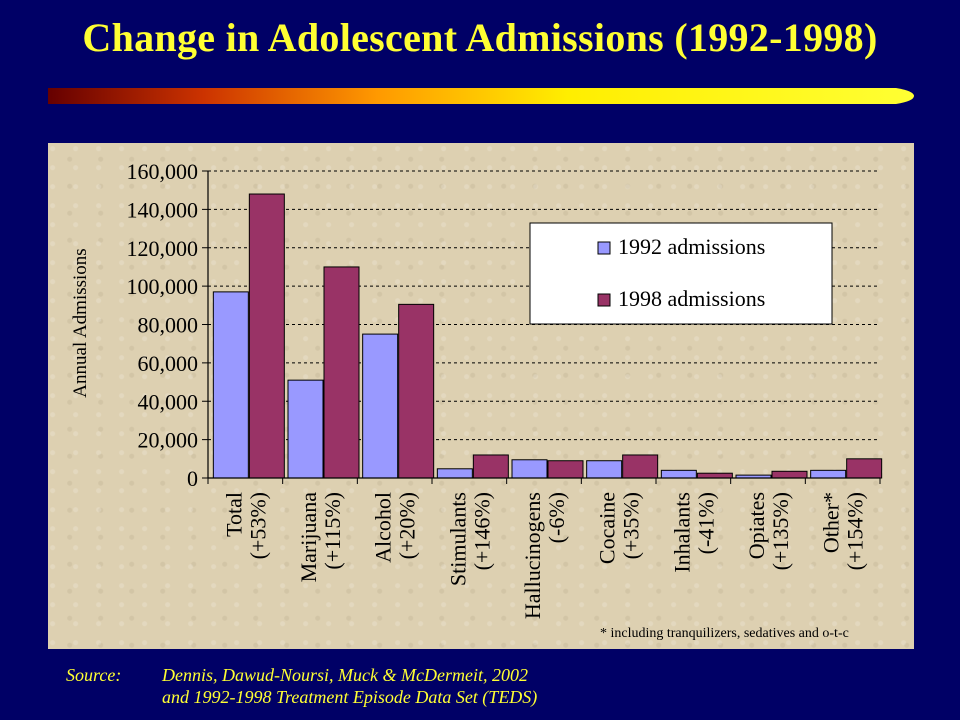 The height and width of the screenshot is (720, 960). What do you see at coordinates (705, 523) in the screenshot?
I see `x-tick-label-change: (-41%)` at bounding box center [705, 523].